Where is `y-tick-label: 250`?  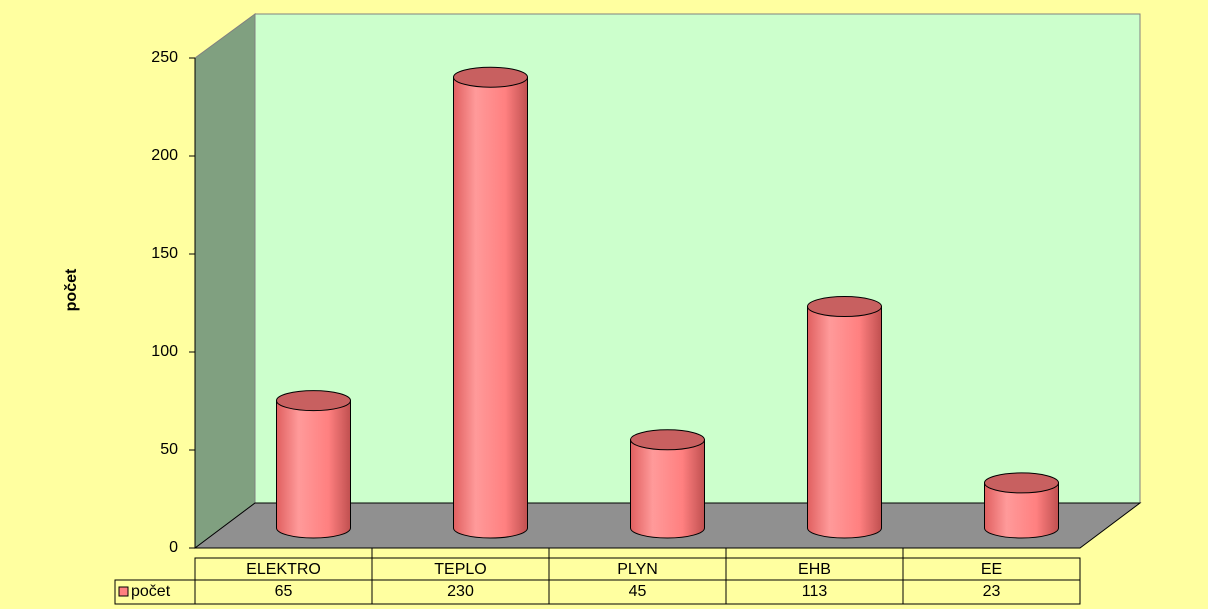 y-tick-label: 250 is located at coordinates (164, 57).